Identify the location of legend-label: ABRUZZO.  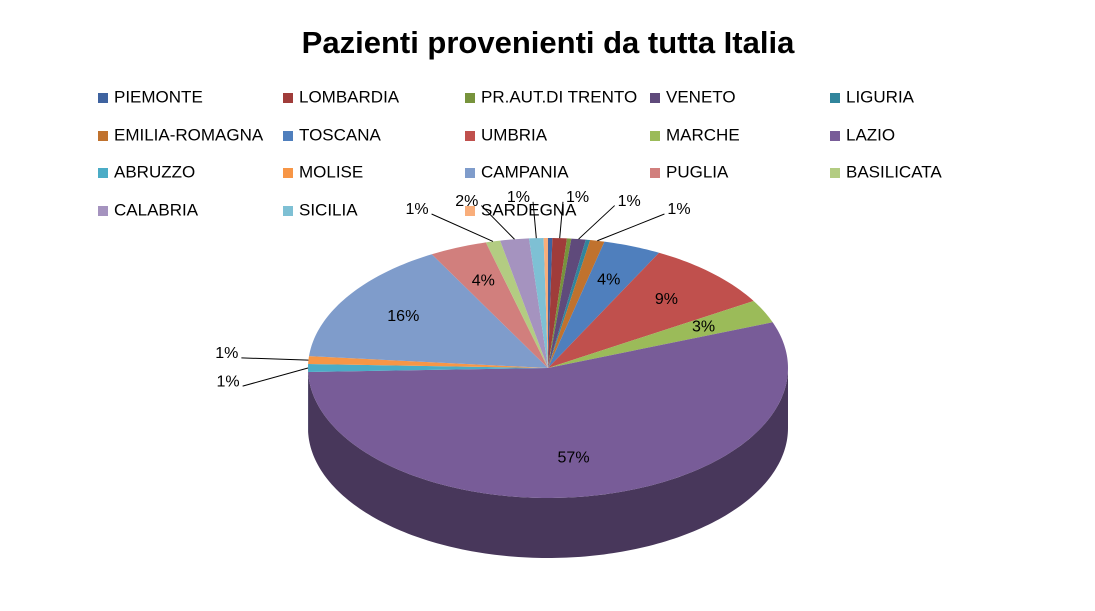
(154, 171).